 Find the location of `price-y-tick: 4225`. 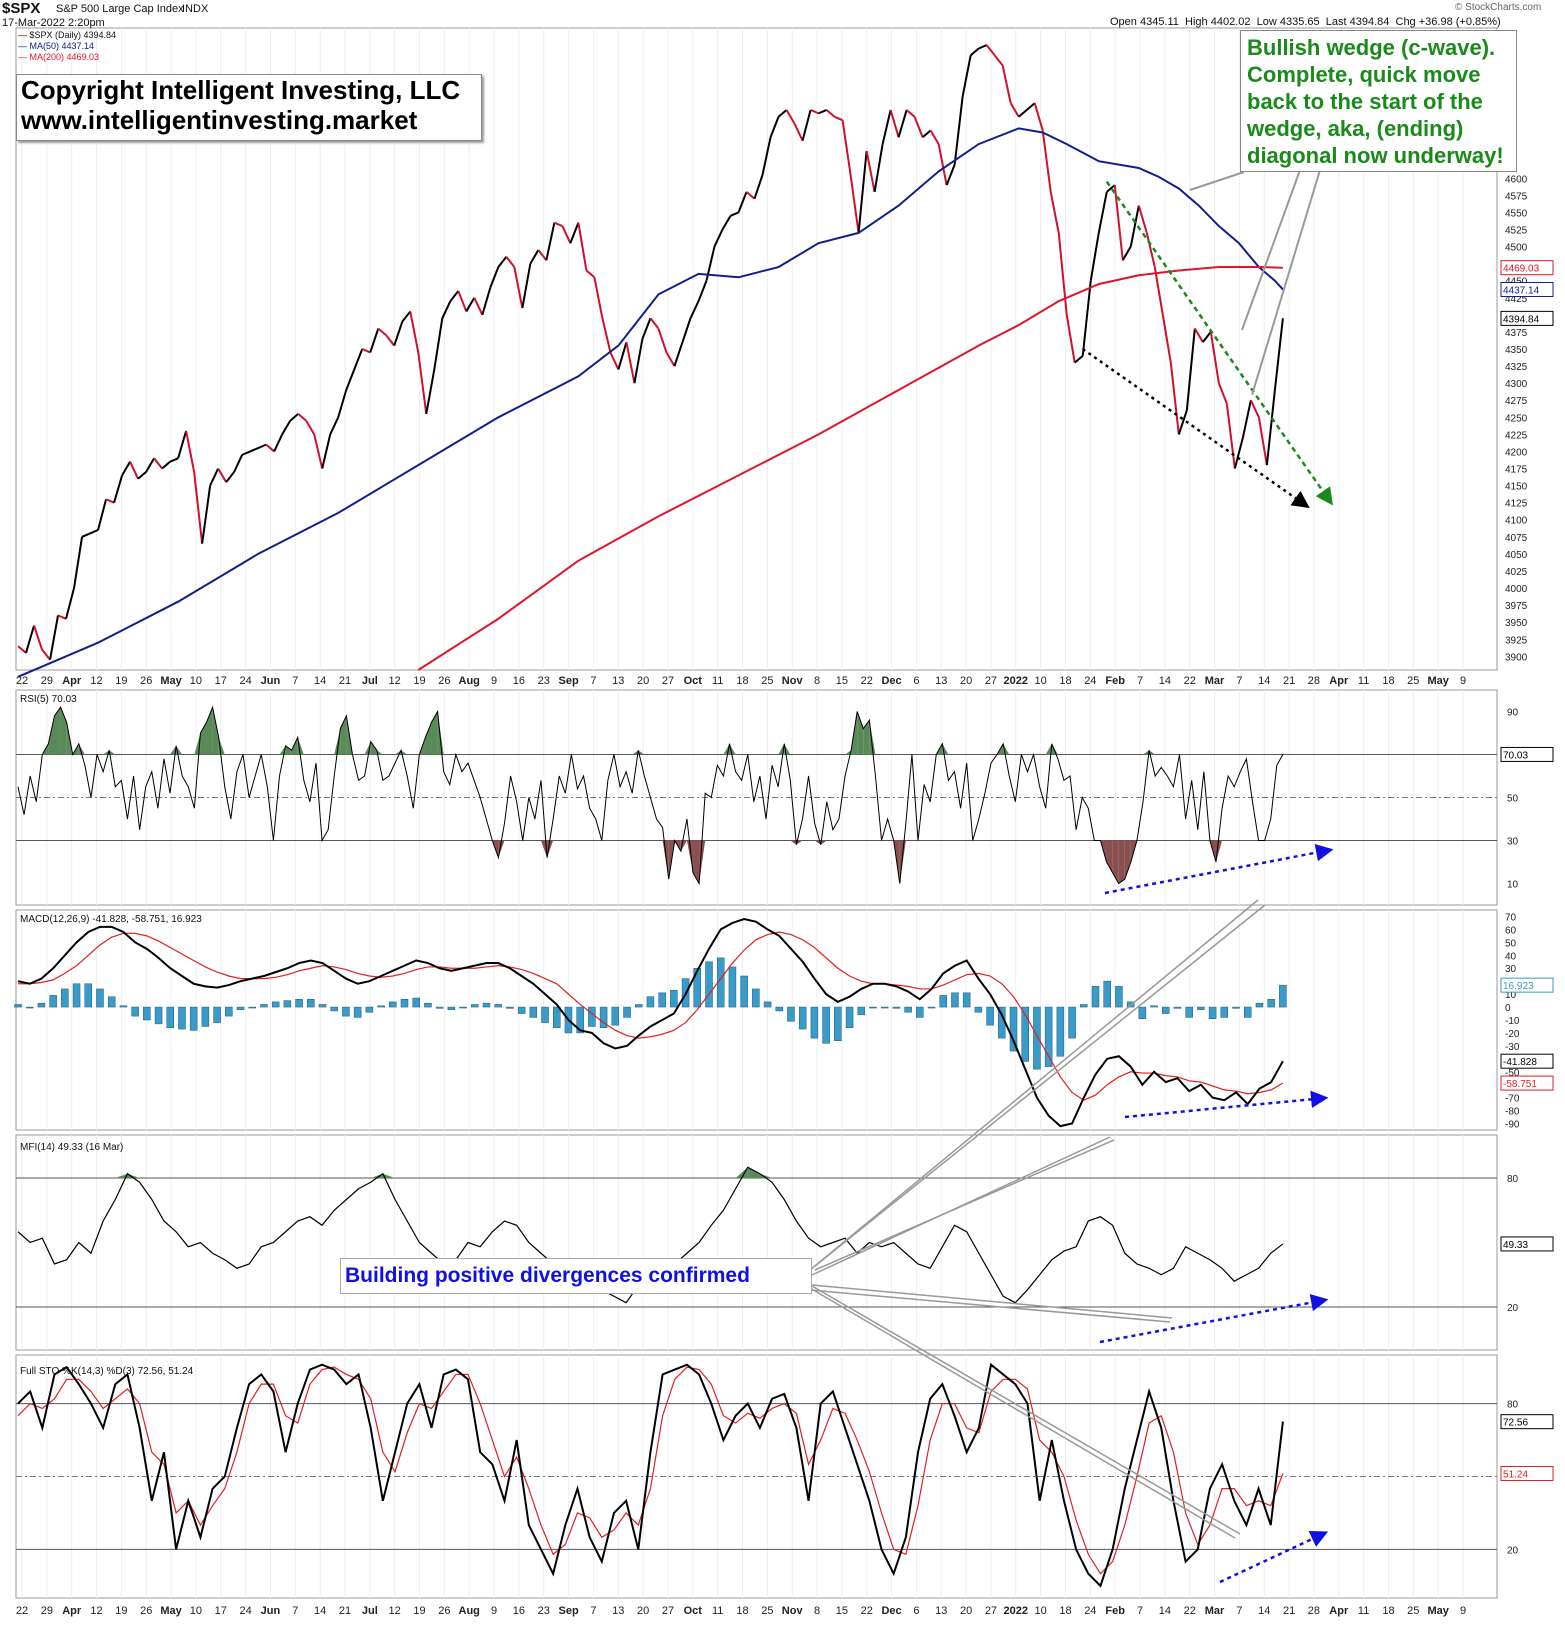

price-y-tick: 4225 is located at coordinates (1516, 435).